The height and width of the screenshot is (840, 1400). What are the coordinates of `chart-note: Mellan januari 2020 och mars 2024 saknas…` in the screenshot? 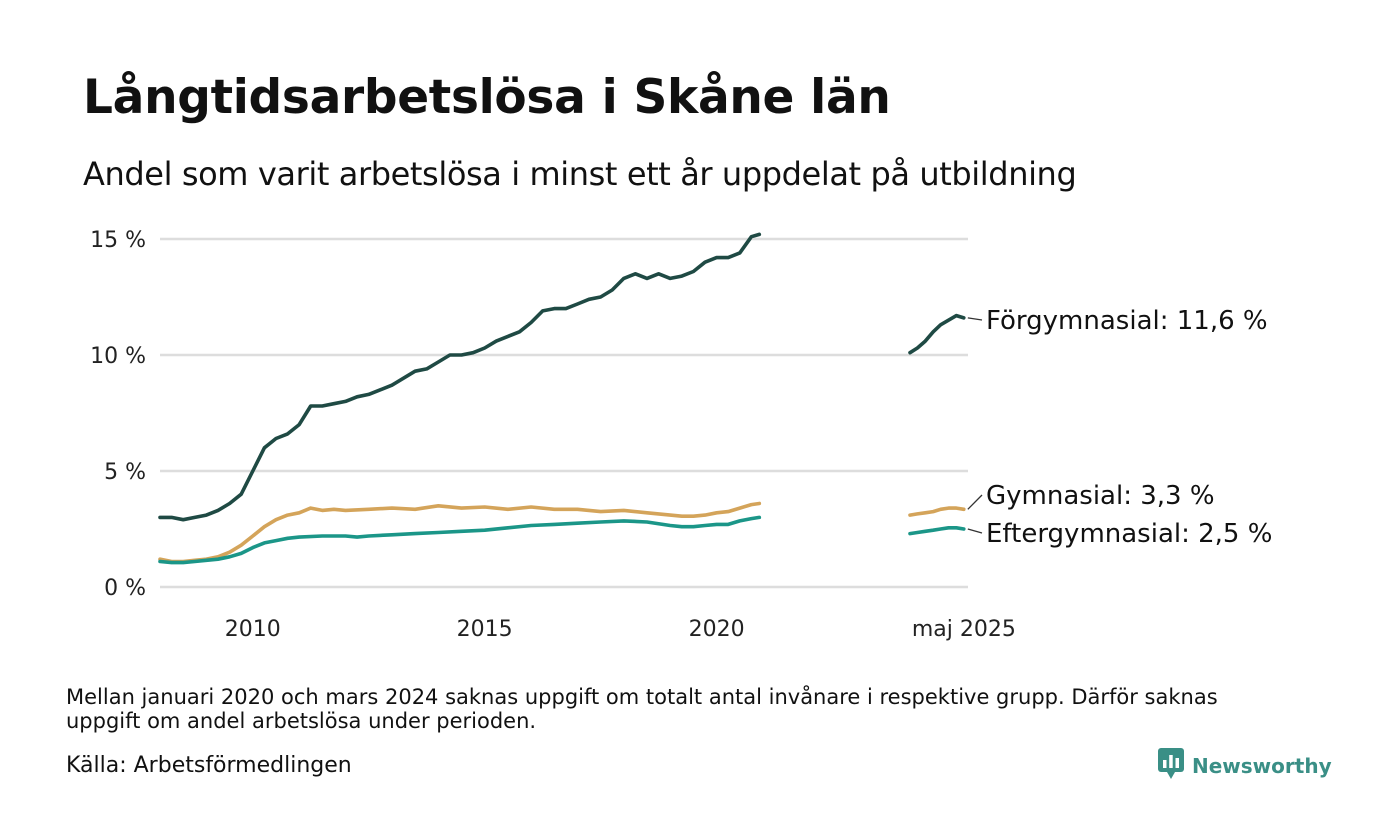 It's located at (642, 709).